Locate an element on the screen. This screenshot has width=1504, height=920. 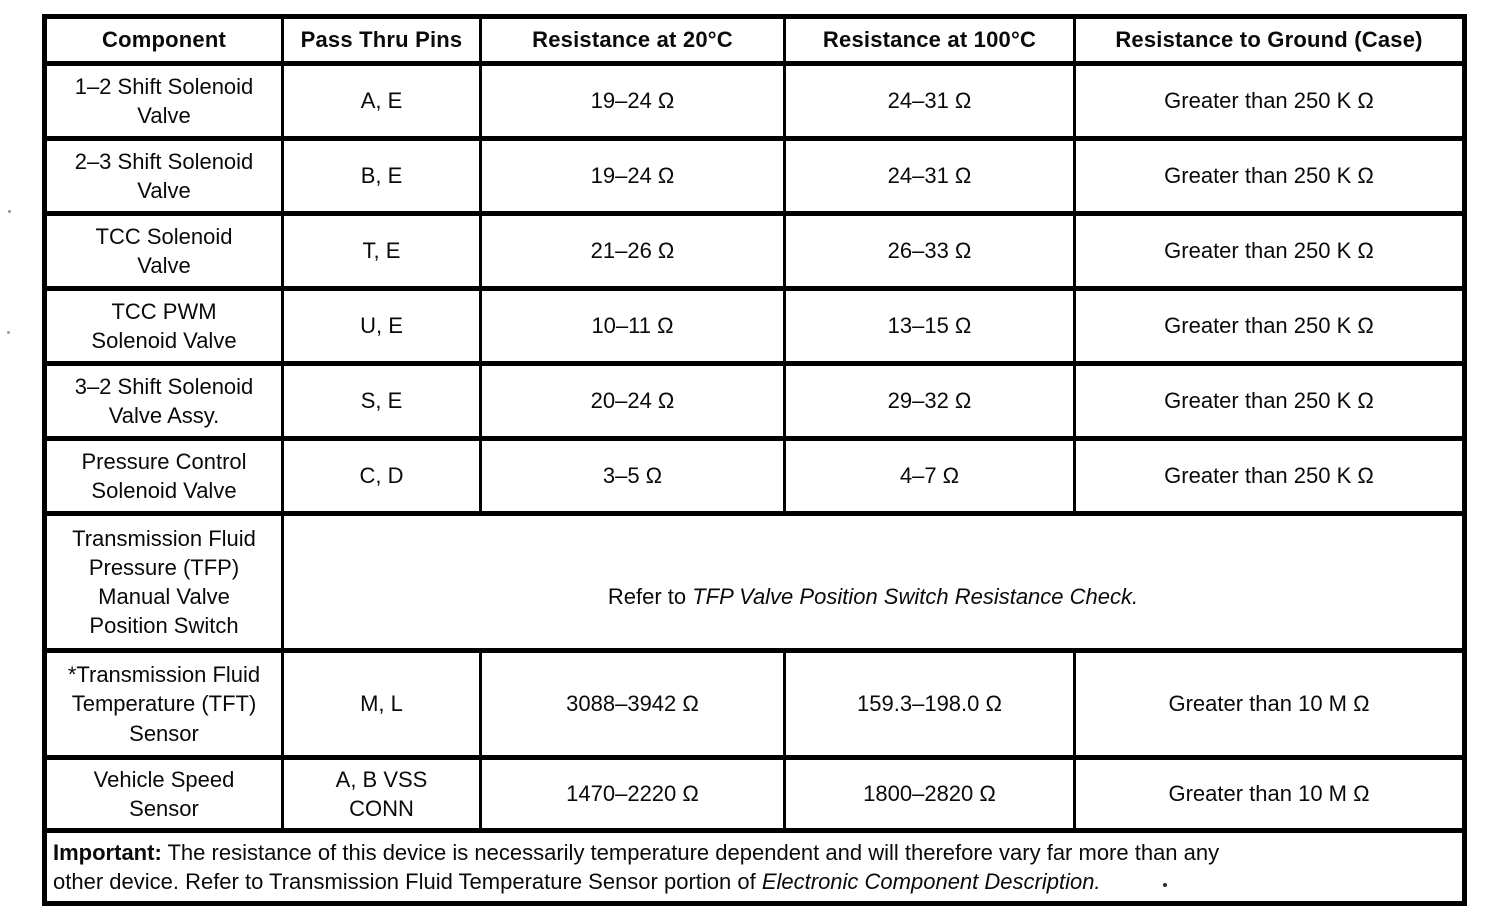
component-cell: 2–3 Shift Solenoid Valve is located at coordinates (163, 176).